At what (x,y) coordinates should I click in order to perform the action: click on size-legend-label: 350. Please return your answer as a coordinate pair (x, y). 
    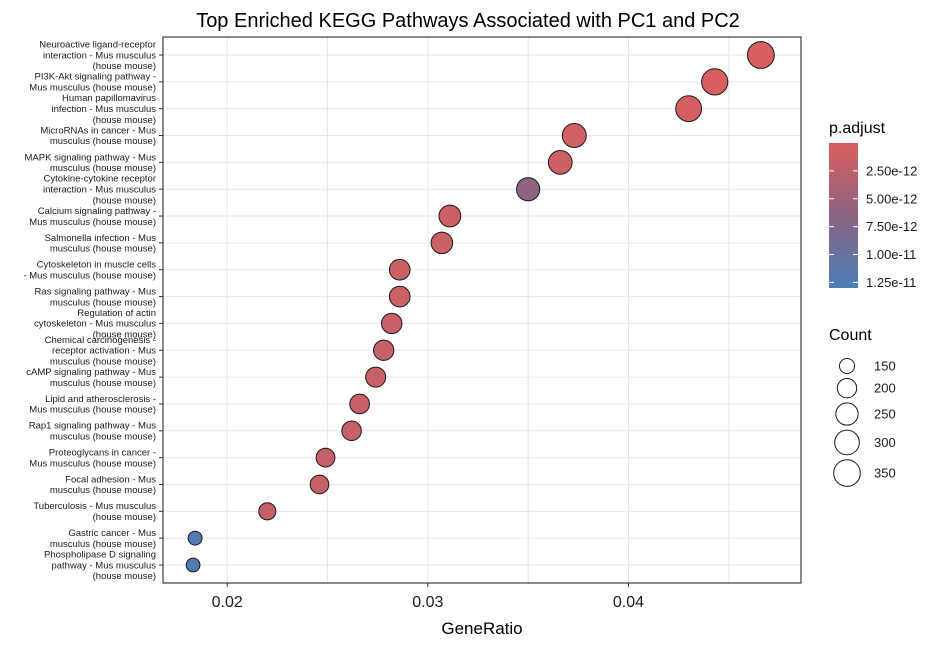
    Looking at the image, I should click on (885, 473).